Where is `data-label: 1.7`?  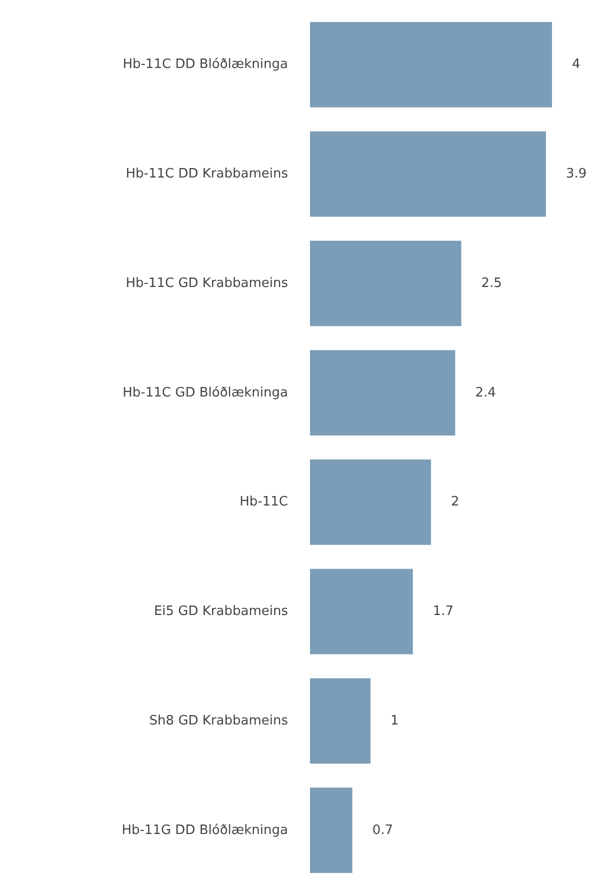 data-label: 1.7 is located at coordinates (443, 612).